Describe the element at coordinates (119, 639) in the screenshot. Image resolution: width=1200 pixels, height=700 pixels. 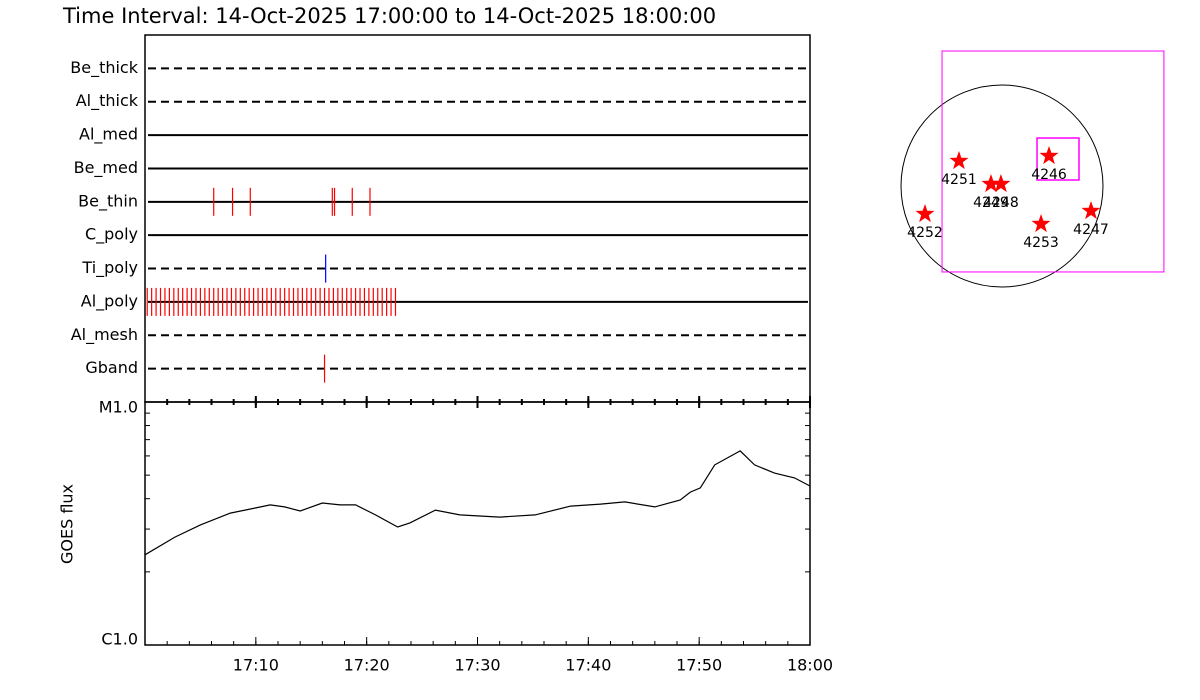
I see `y-tick-label: C1.0` at that location.